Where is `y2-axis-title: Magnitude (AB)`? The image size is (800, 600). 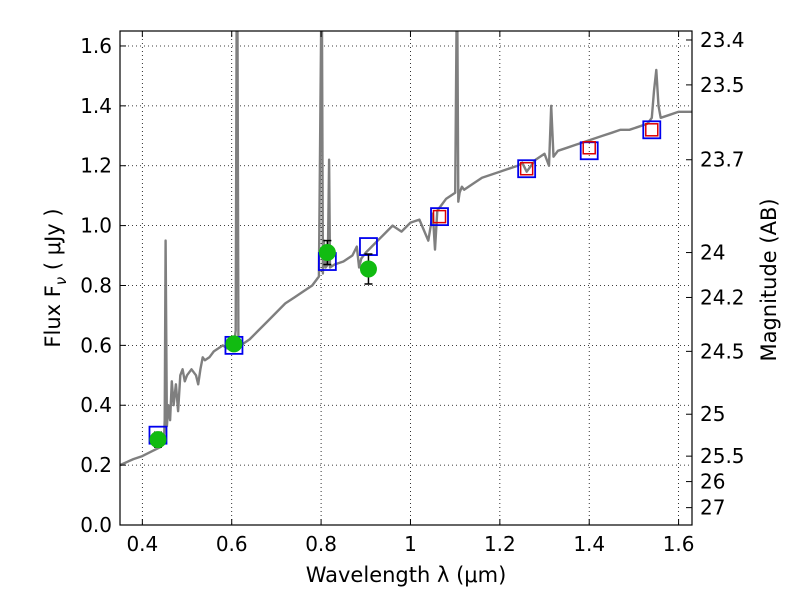 y2-axis-title: Magnitude (AB) is located at coordinates (769, 279).